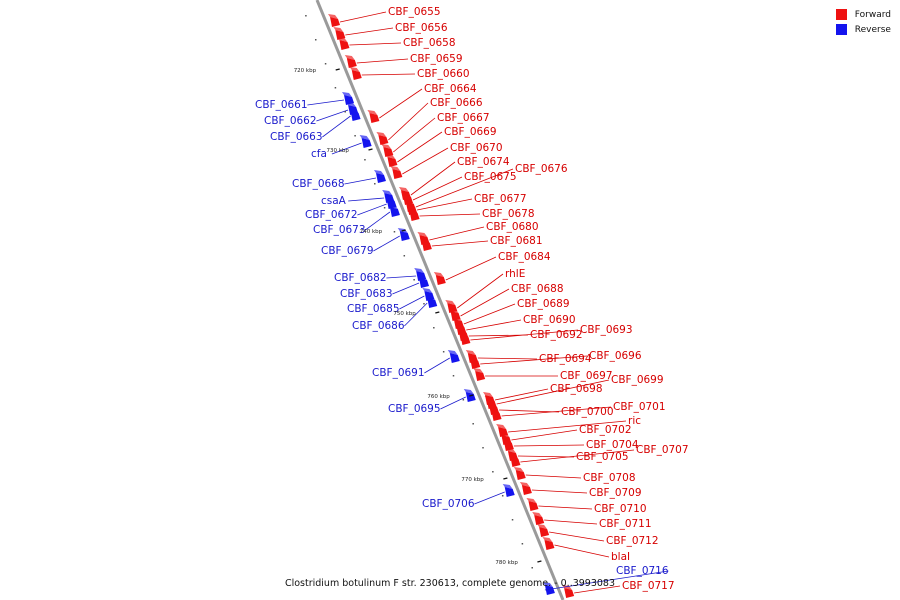 Image resolution: width=900 pixels, height=600 pixels. Describe the element at coordinates (421, 28) in the screenshot. I see `gene-label: CBF_0656` at that location.